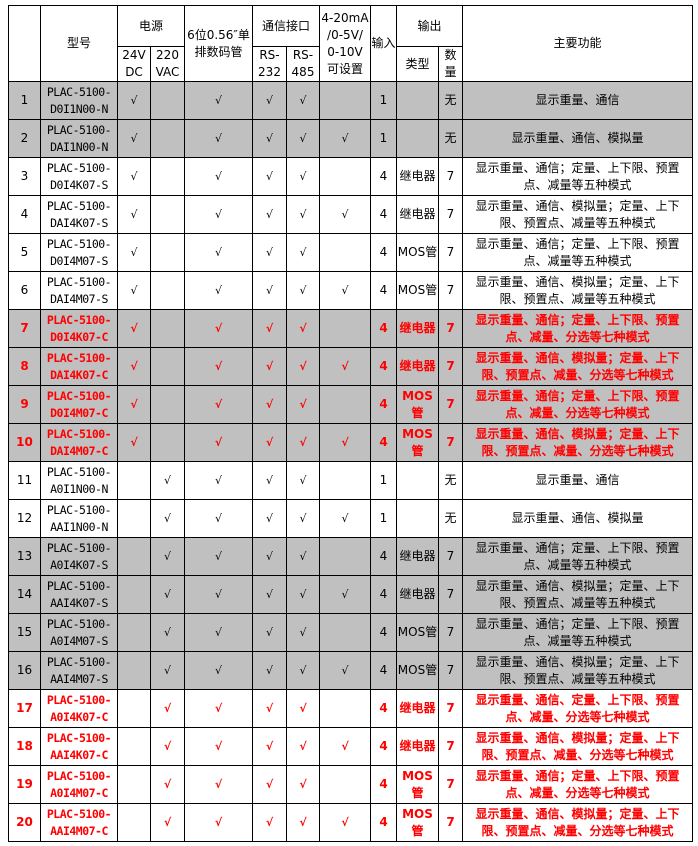 Image resolution: width=698 pixels, height=846 pixels. What do you see at coordinates (383, 43) in the screenshot?
I see `header-input: 输入` at bounding box center [383, 43].